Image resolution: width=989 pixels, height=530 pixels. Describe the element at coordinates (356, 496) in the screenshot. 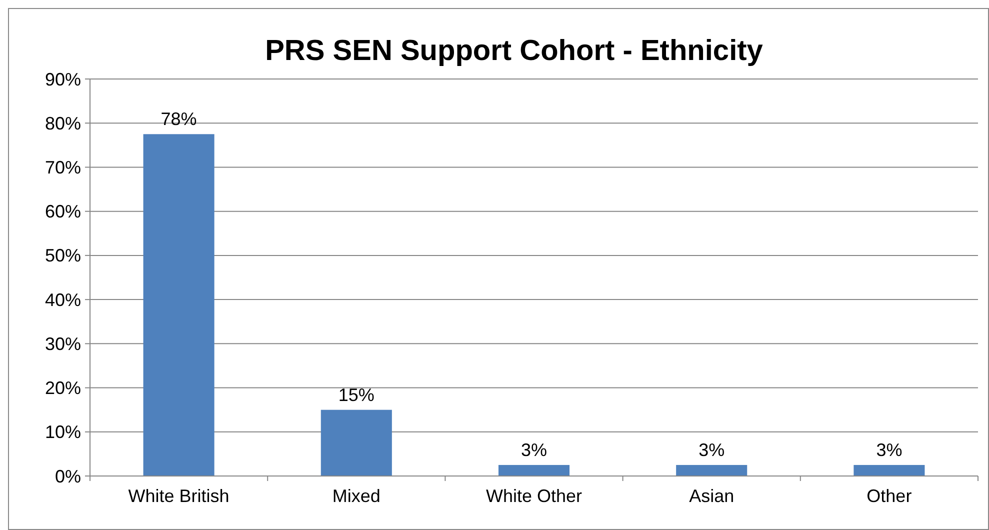

I see `x-tick-label: Mixed` at that location.